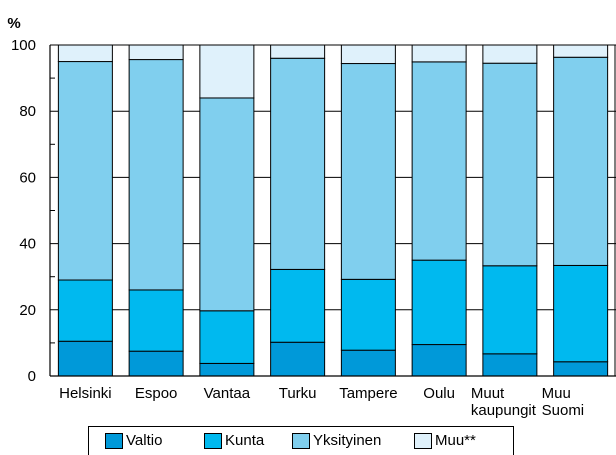 The width and height of the screenshot is (616, 455). Describe the element at coordinates (504, 402) in the screenshot. I see `x-tick-label: Muut kaupungit` at that location.